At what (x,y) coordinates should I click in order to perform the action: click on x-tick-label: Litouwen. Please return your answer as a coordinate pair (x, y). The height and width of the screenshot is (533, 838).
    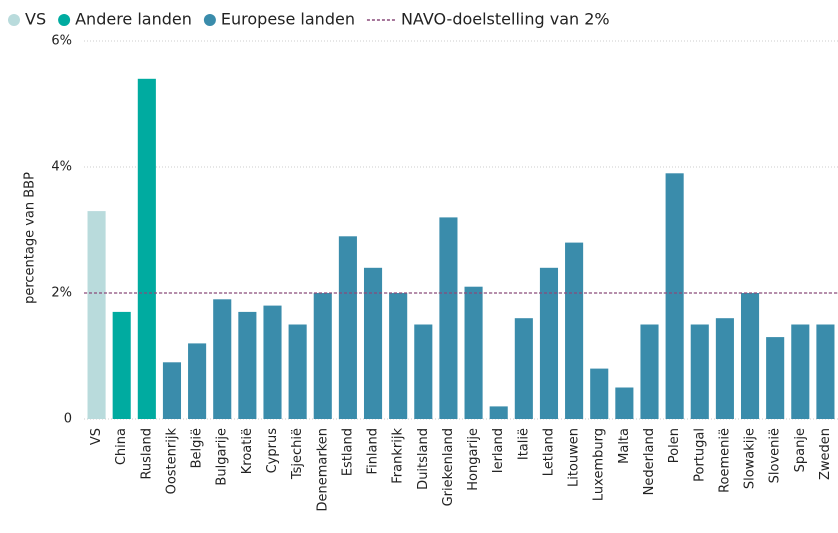
    Looking at the image, I should click on (574, 457).